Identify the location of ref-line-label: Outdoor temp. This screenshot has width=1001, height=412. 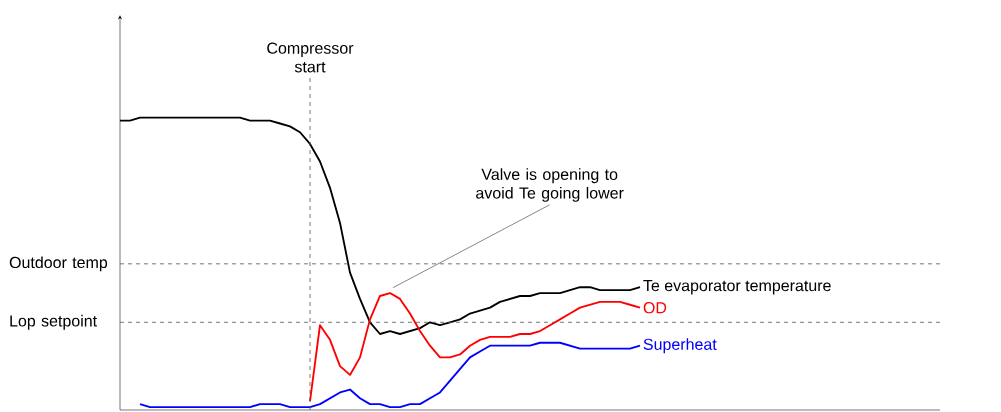
(58, 264).